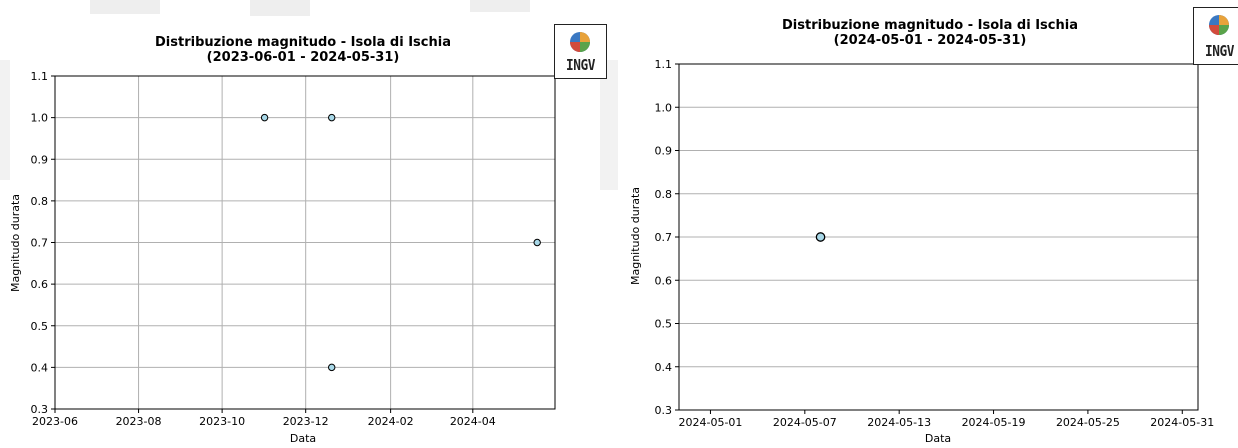  I want to click on x-tick-label: 2024-02, so click(391, 421).